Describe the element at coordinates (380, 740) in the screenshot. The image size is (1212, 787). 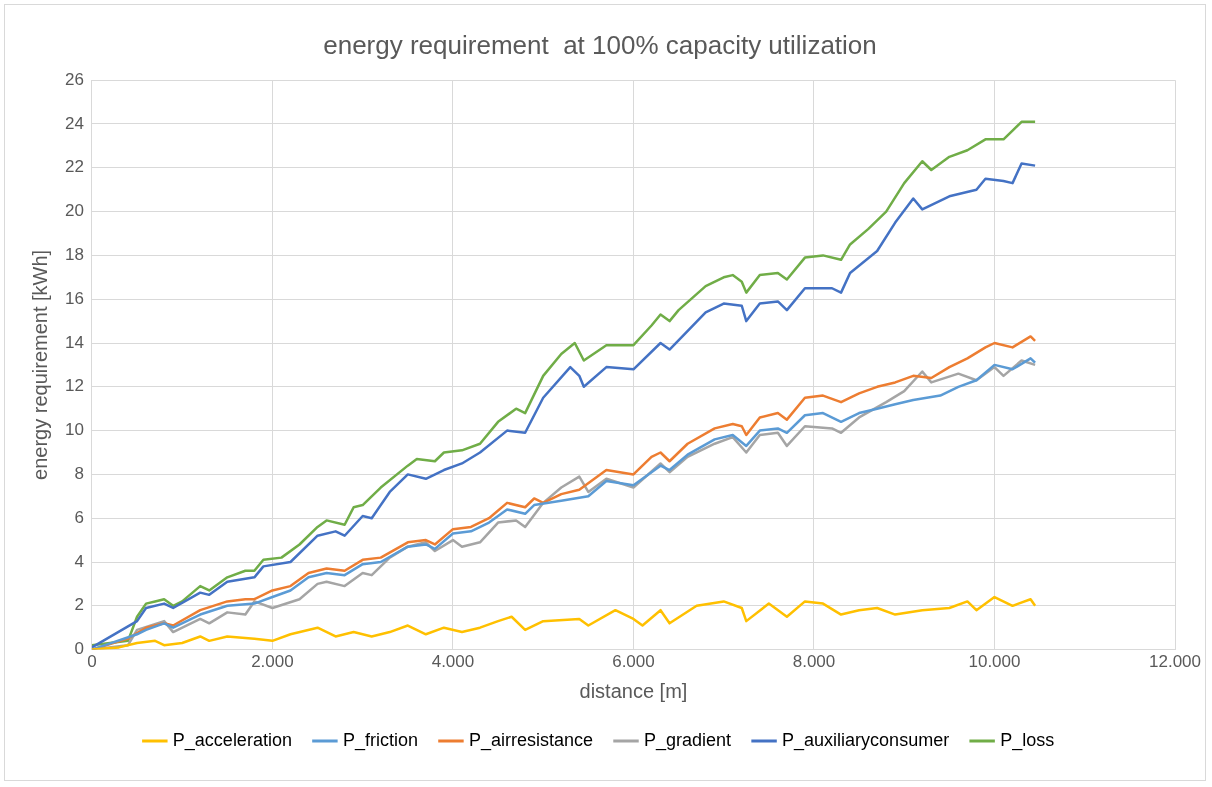
I see `legend-label: P_friction` at that location.